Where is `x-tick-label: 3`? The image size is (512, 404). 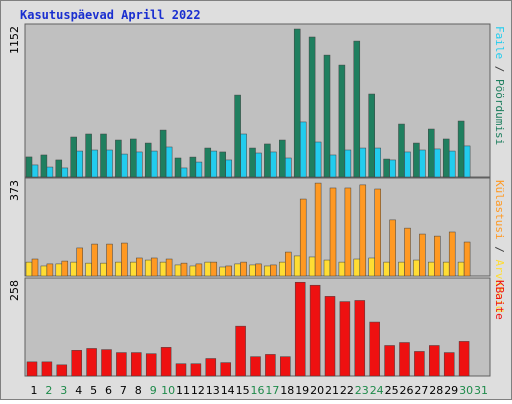
x-tick-label: 3 is located at coordinates (63, 390).